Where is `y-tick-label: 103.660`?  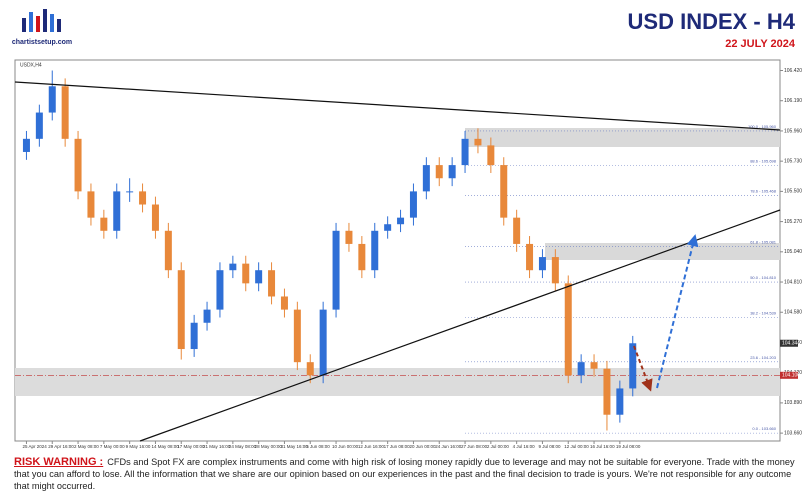 y-tick-label: 103.660 is located at coordinates (793, 433).